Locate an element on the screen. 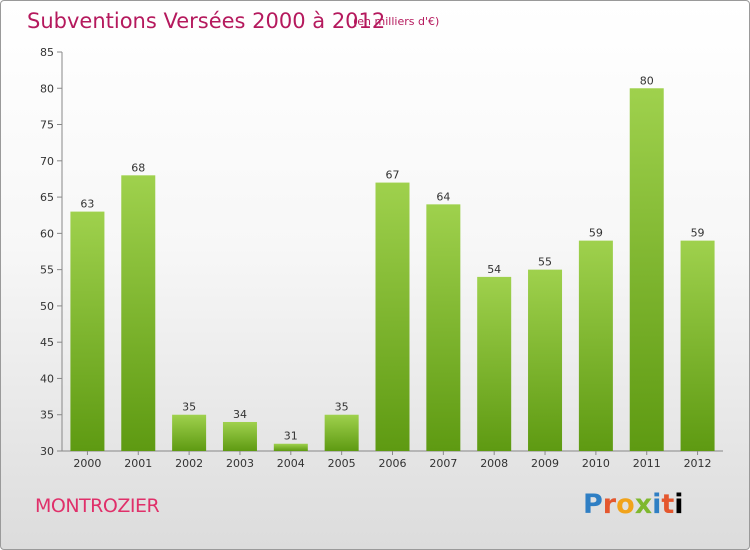  bar-value-label: 67 is located at coordinates (393, 175).